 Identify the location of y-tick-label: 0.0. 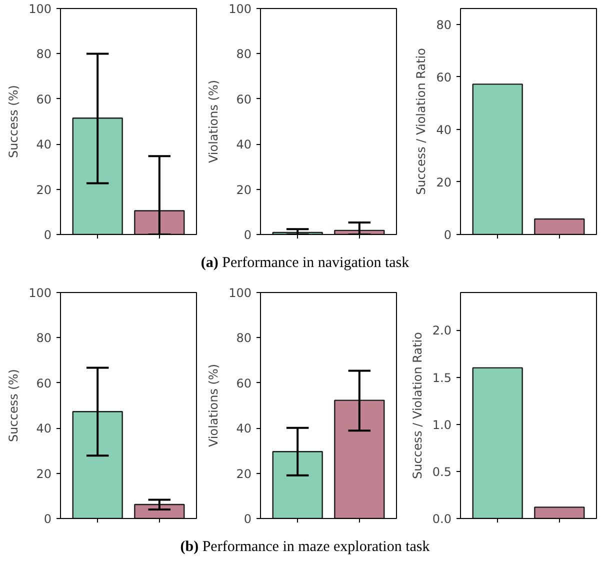
(442, 519).